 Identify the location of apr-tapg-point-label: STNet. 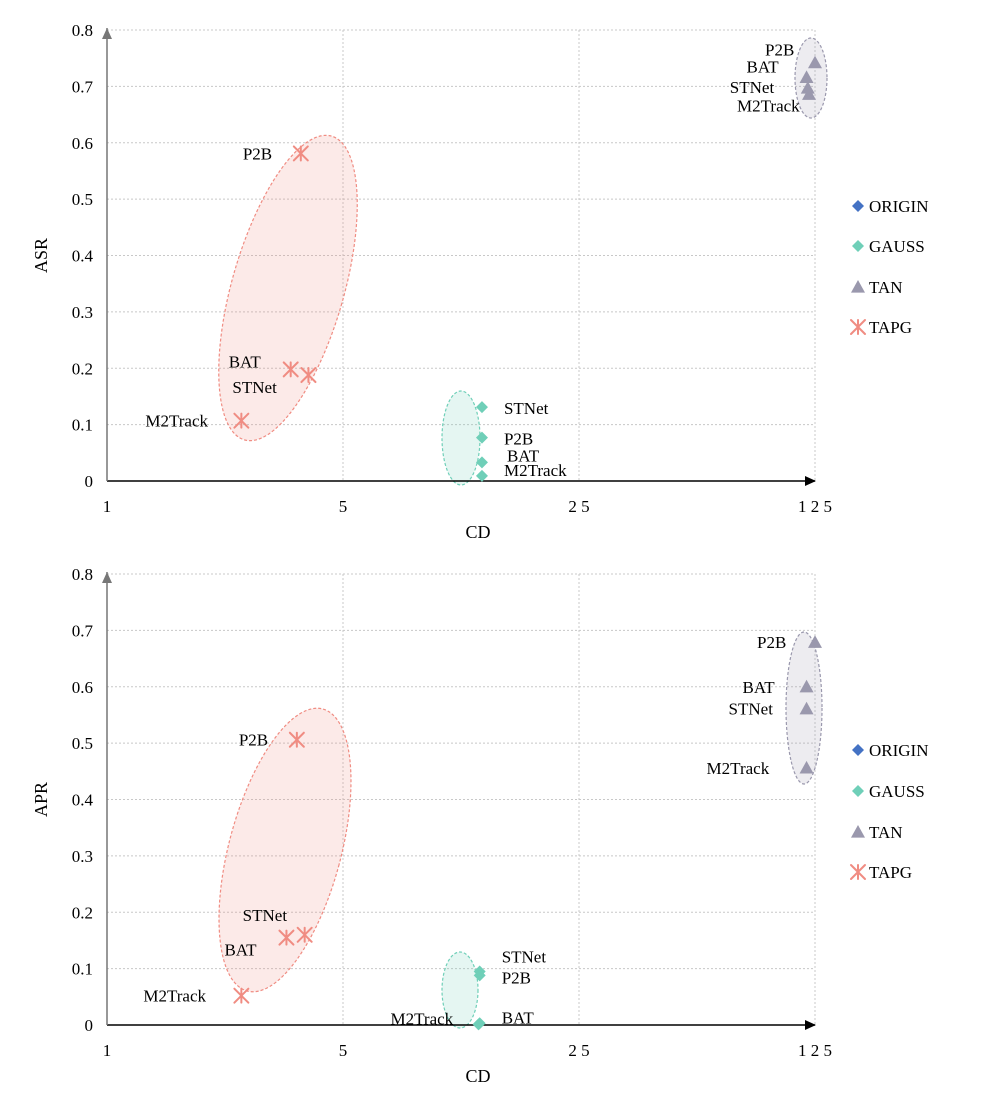
(265, 915).